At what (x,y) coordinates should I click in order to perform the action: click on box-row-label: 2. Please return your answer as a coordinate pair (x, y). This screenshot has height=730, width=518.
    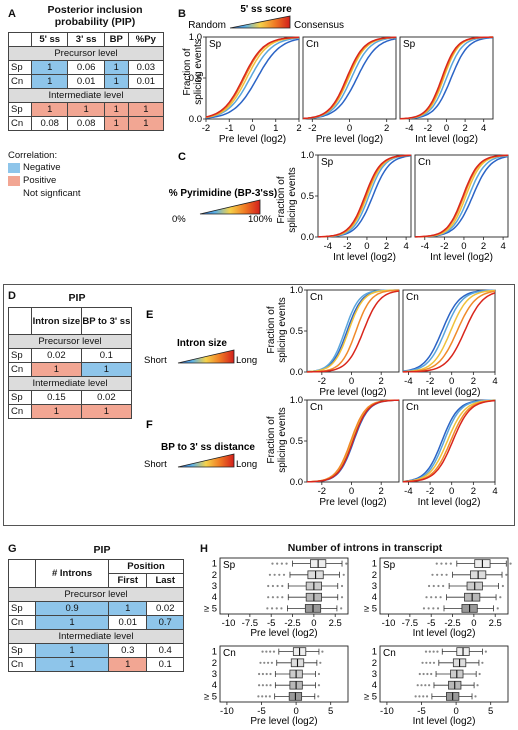
    Looking at the image, I should click on (214, 575).